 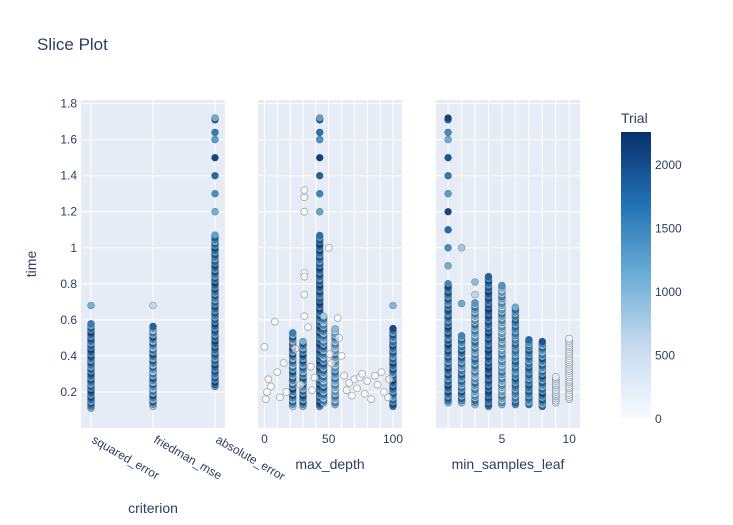 I want to click on y-tick-label: 1, so click(x=73, y=248).